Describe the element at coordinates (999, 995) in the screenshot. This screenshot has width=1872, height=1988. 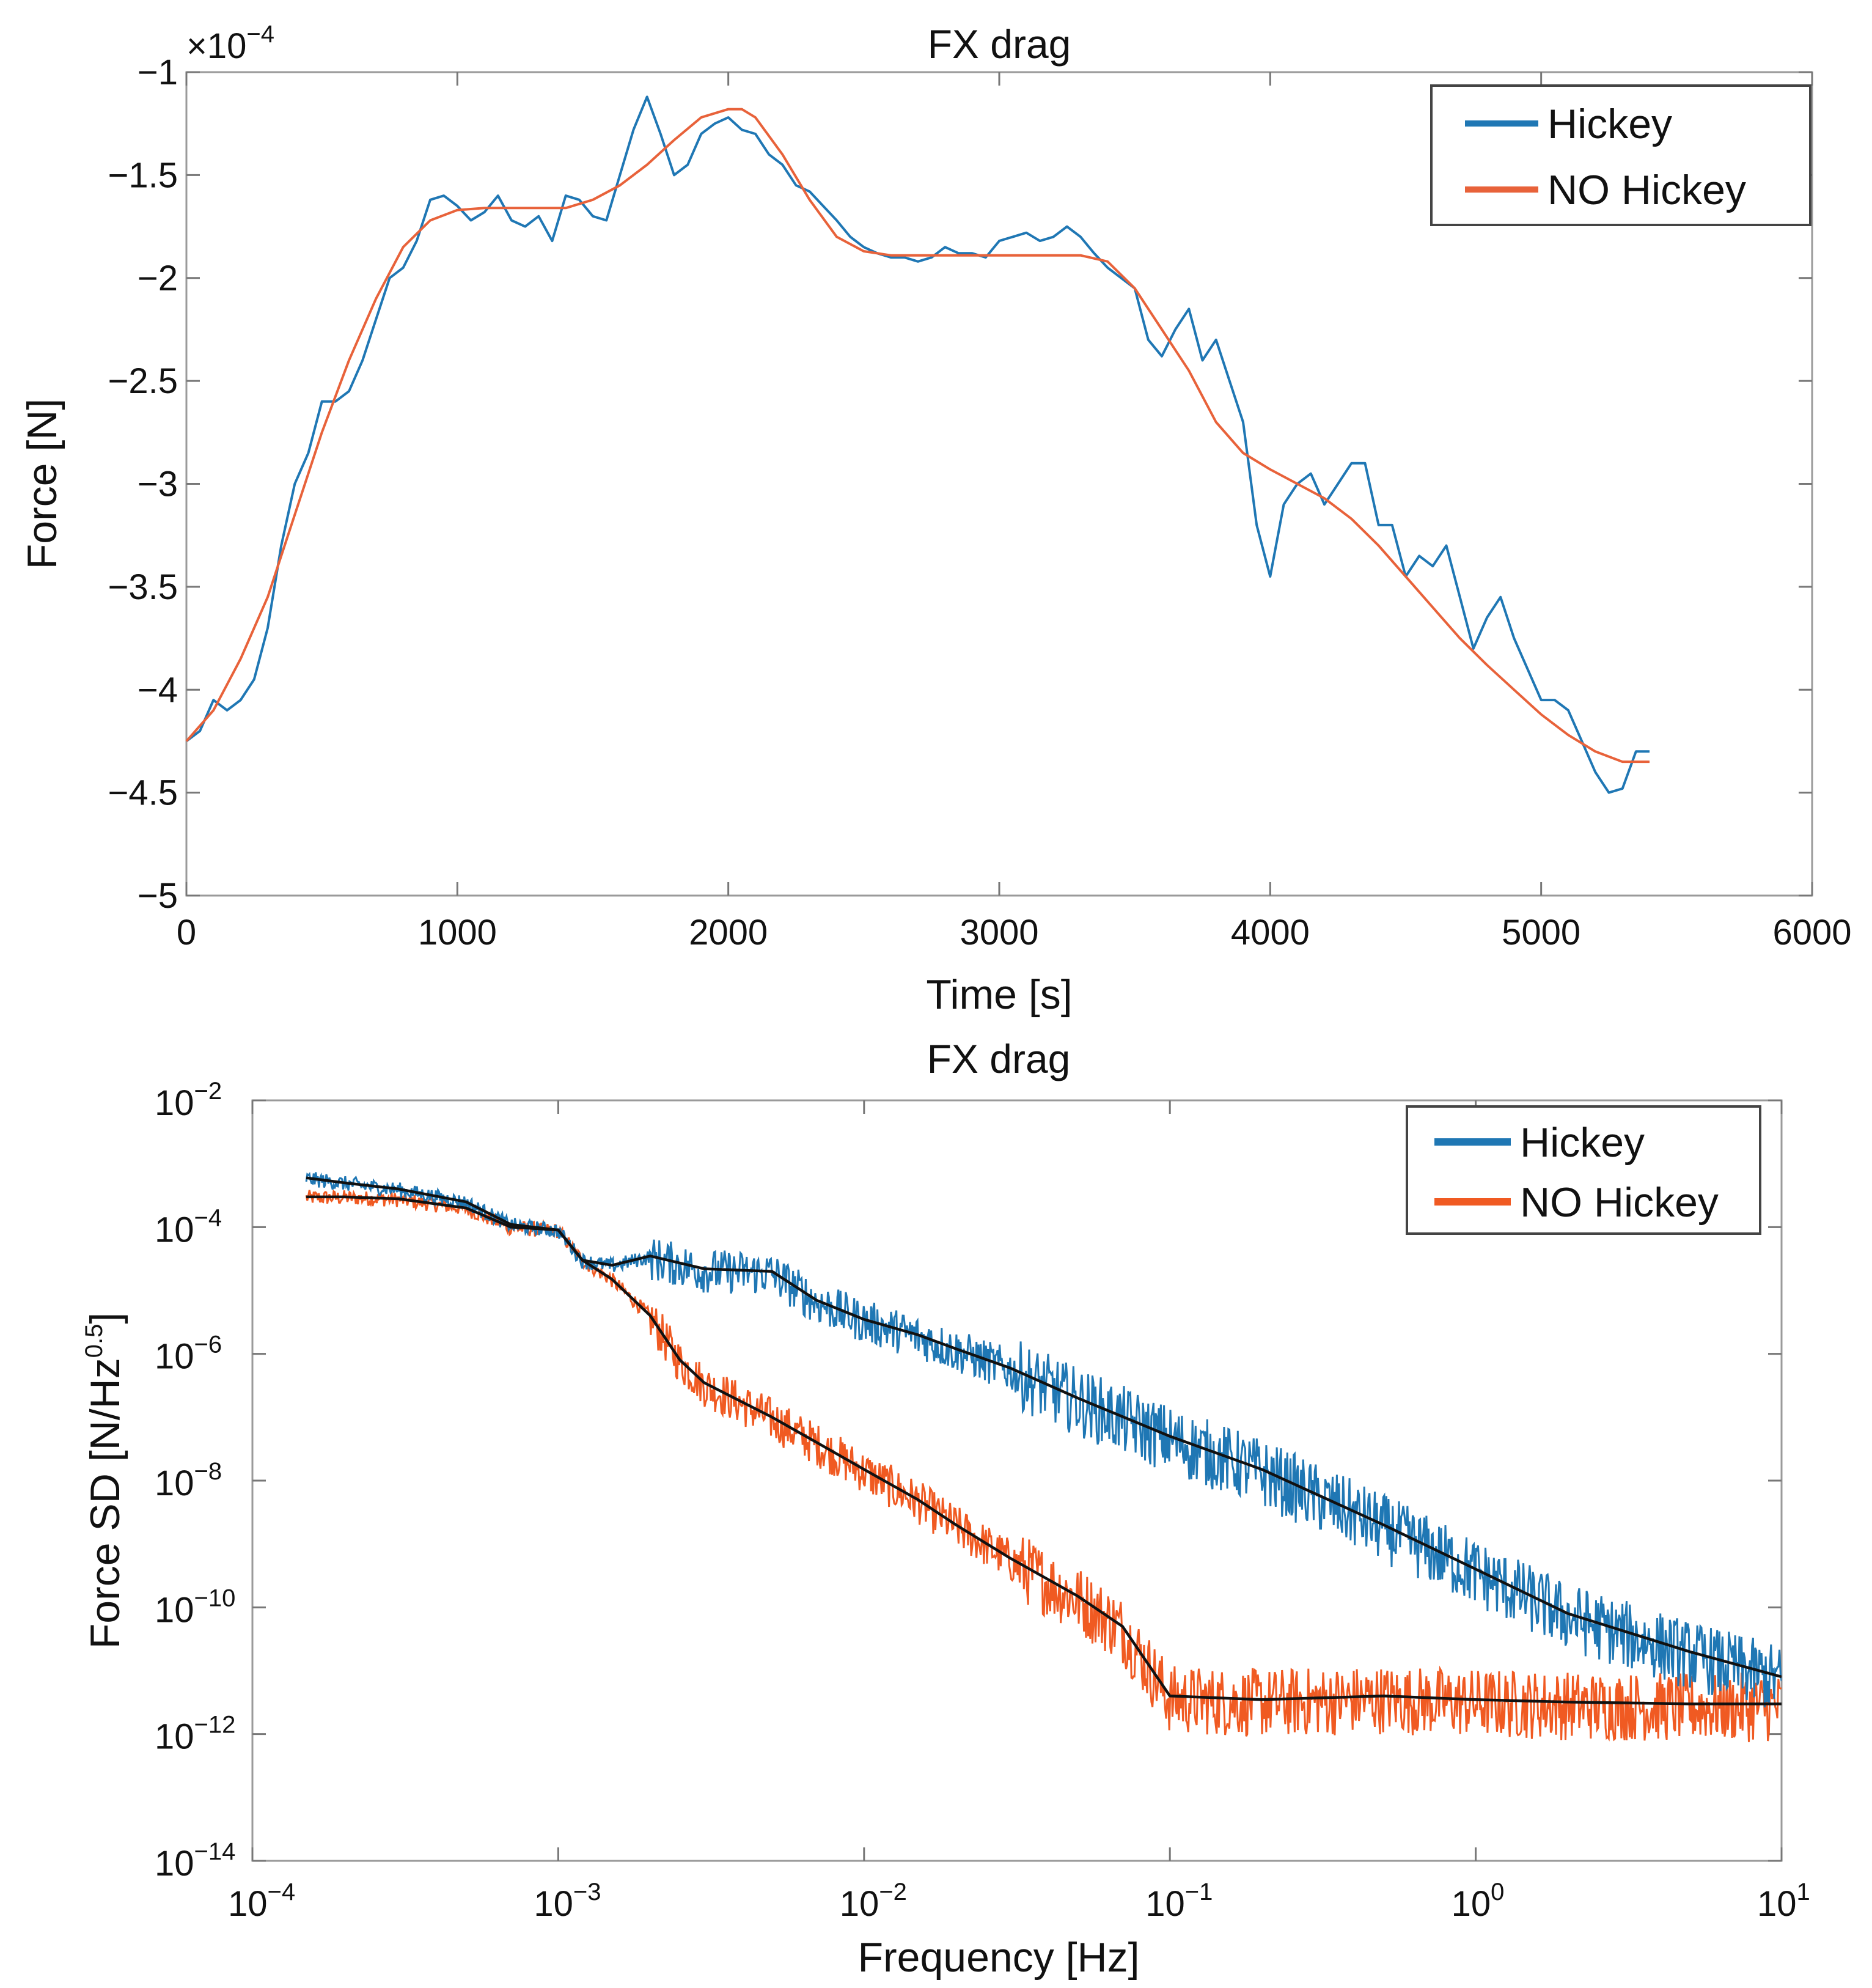
I see `x-axis-title: Time [s]` at that location.